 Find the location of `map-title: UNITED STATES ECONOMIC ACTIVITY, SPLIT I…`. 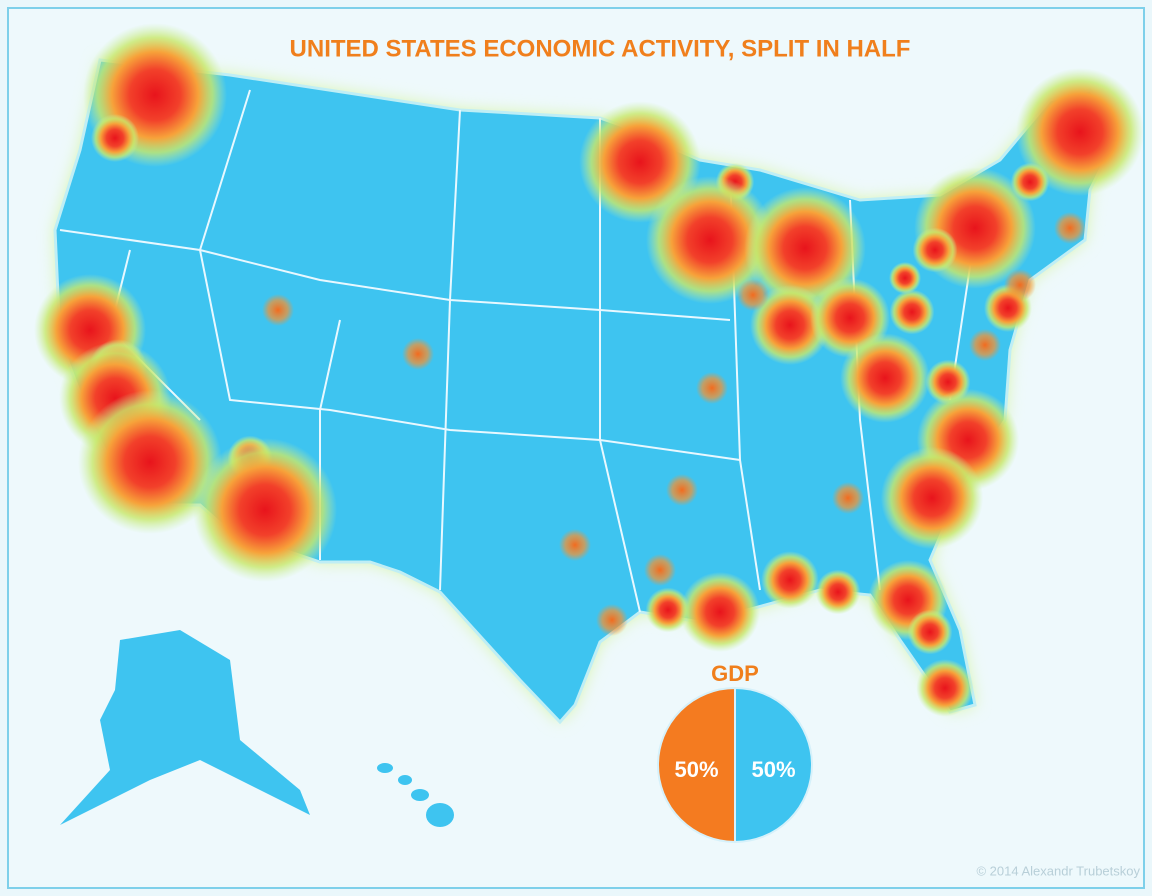

map-title: UNITED STATES ECONOMIC ACTIVITY, SPLIT I… is located at coordinates (600, 48).